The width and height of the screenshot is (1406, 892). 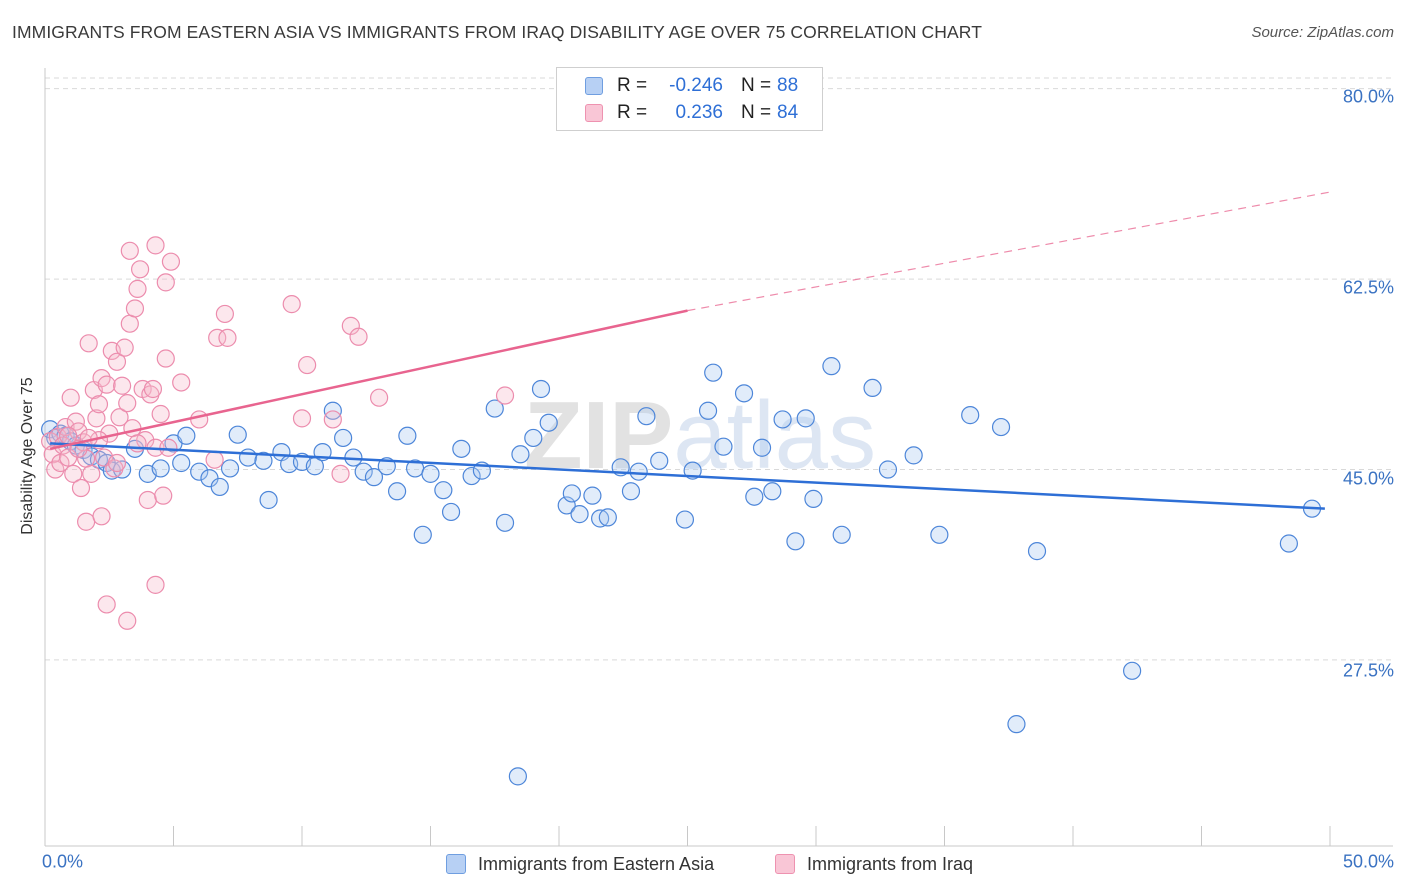 What do you see at coordinates (580, 864) in the screenshot?
I see `bottom-legend-eastern-asia: Immigrants from Eastern Asia` at bounding box center [580, 864].